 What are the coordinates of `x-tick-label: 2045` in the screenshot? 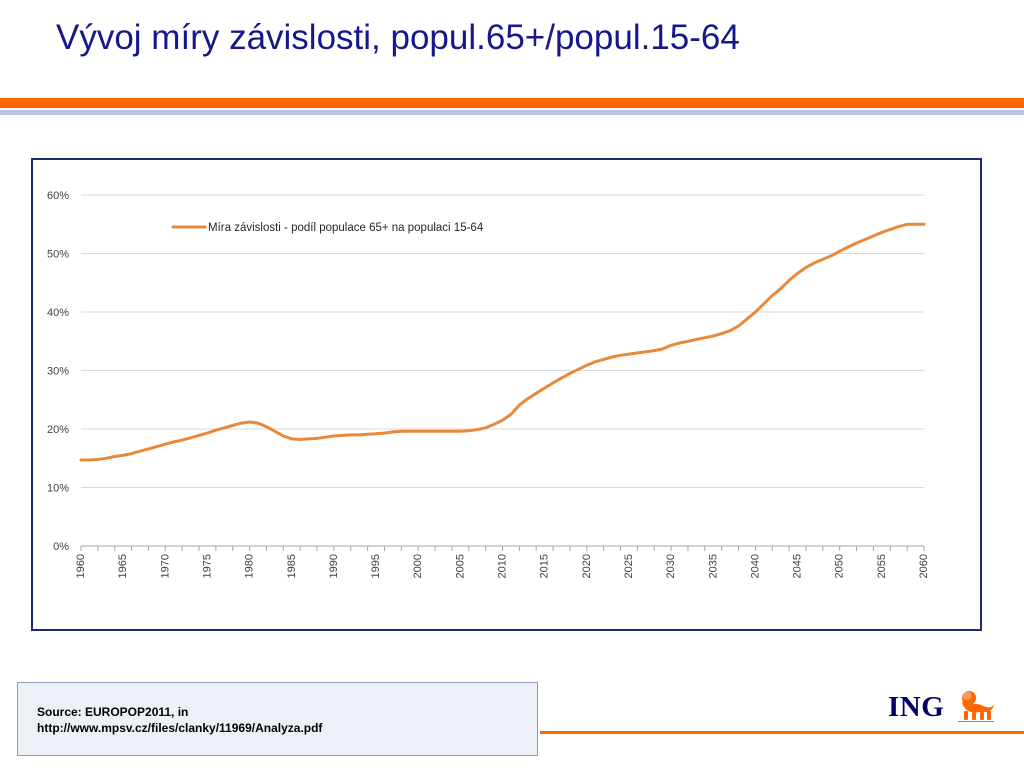 It's located at (798, 566).